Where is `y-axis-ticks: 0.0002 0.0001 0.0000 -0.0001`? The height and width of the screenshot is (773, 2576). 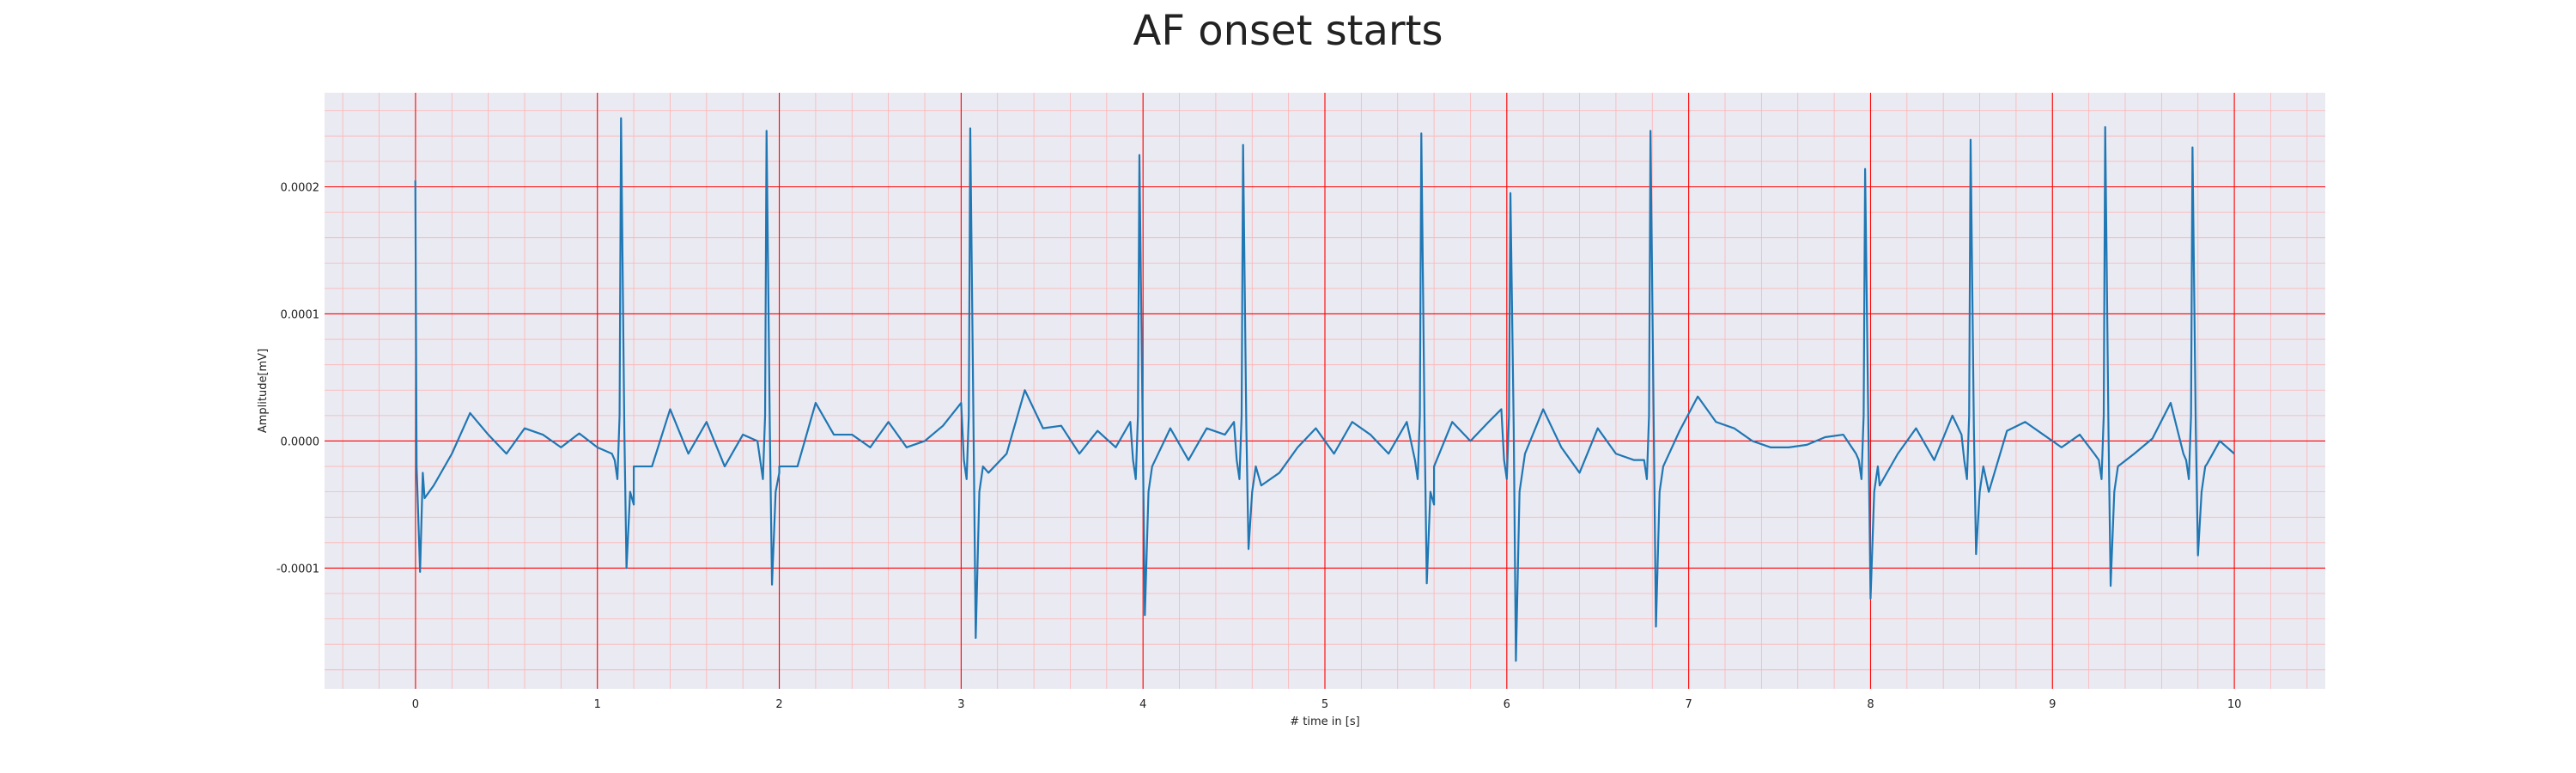 y-axis-ticks: 0.0002 0.0001 0.0000 -0.0001 is located at coordinates (297, 379).